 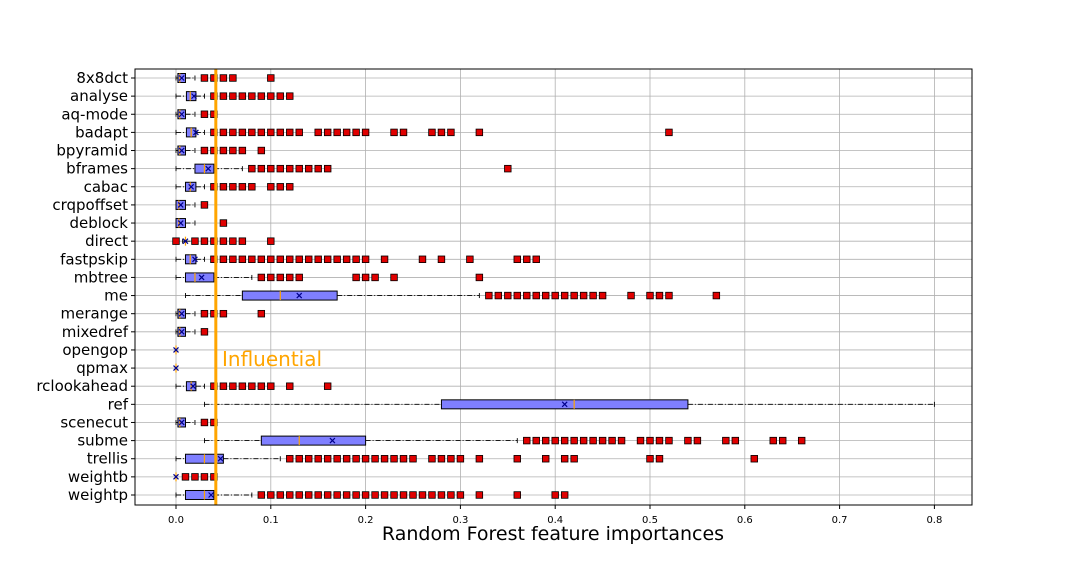 What do you see at coordinates (176, 520) in the screenshot?
I see `x-tick-label: 0.0` at bounding box center [176, 520].